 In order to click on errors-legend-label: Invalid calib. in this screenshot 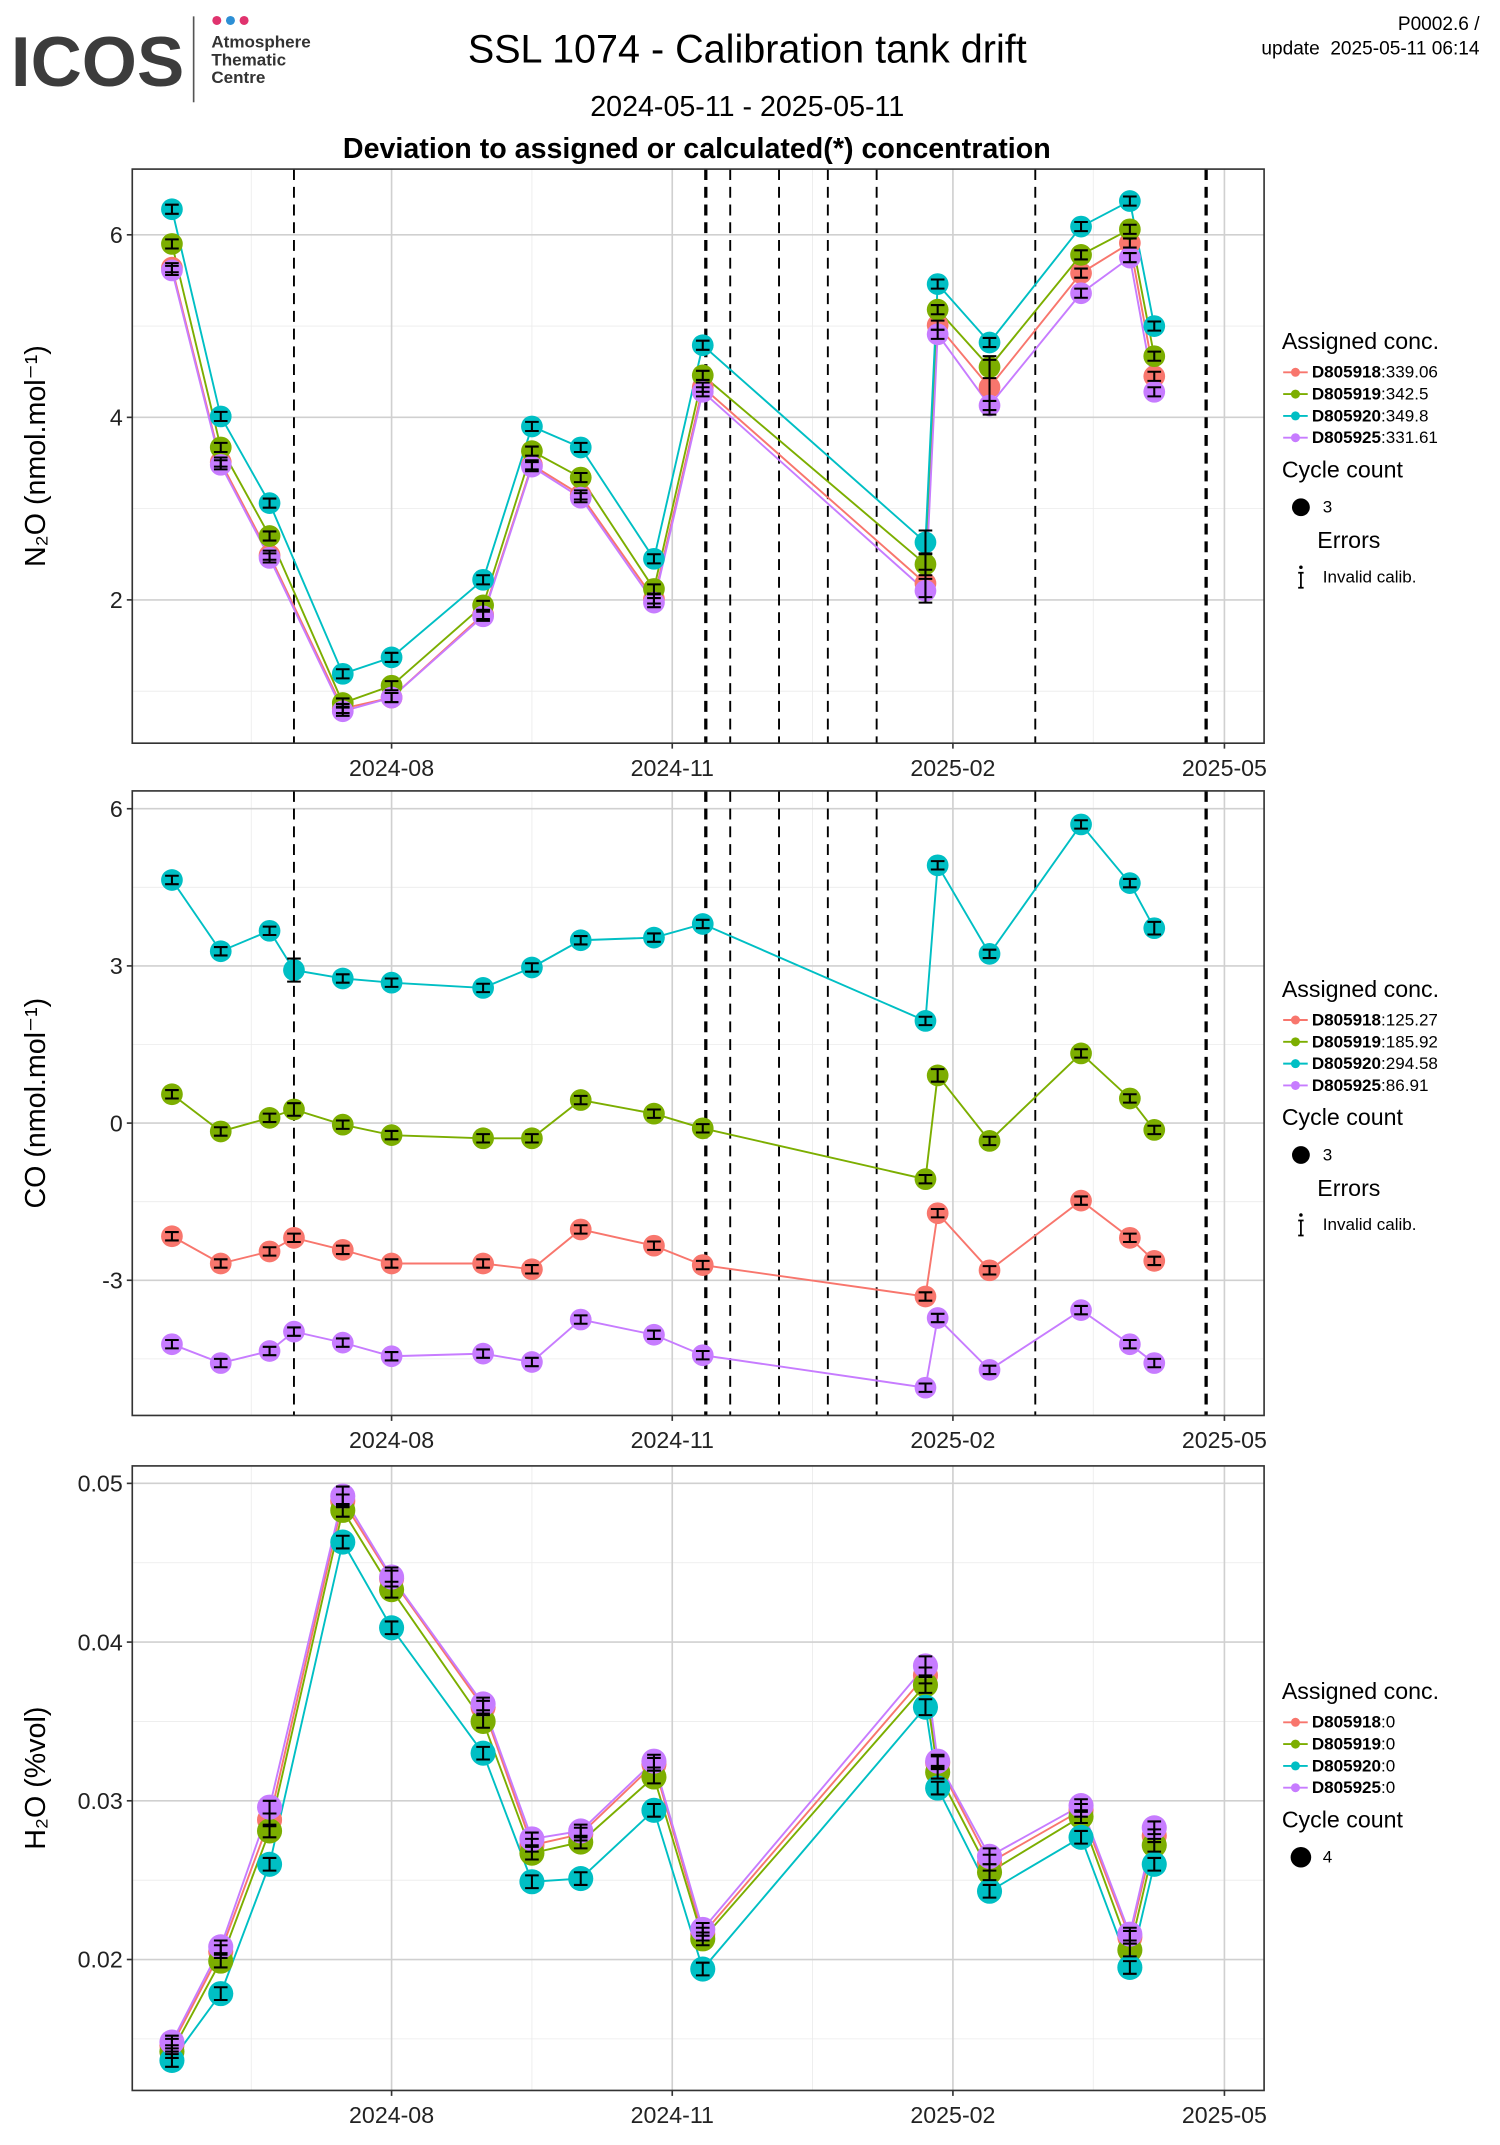, I will do `click(1369, 1225)`.